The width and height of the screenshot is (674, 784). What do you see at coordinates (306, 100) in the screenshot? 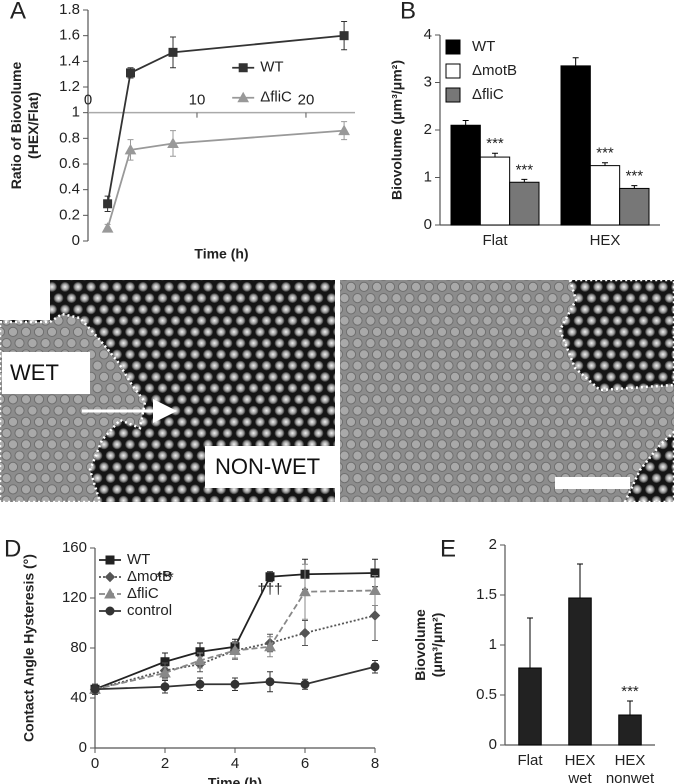
I see `x-tick-label: 20` at bounding box center [306, 100].